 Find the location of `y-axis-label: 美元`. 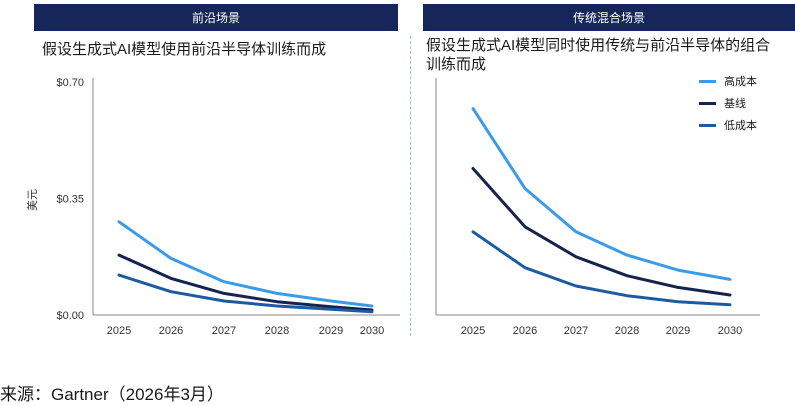

y-axis-label: 美元 is located at coordinates (32, 200).